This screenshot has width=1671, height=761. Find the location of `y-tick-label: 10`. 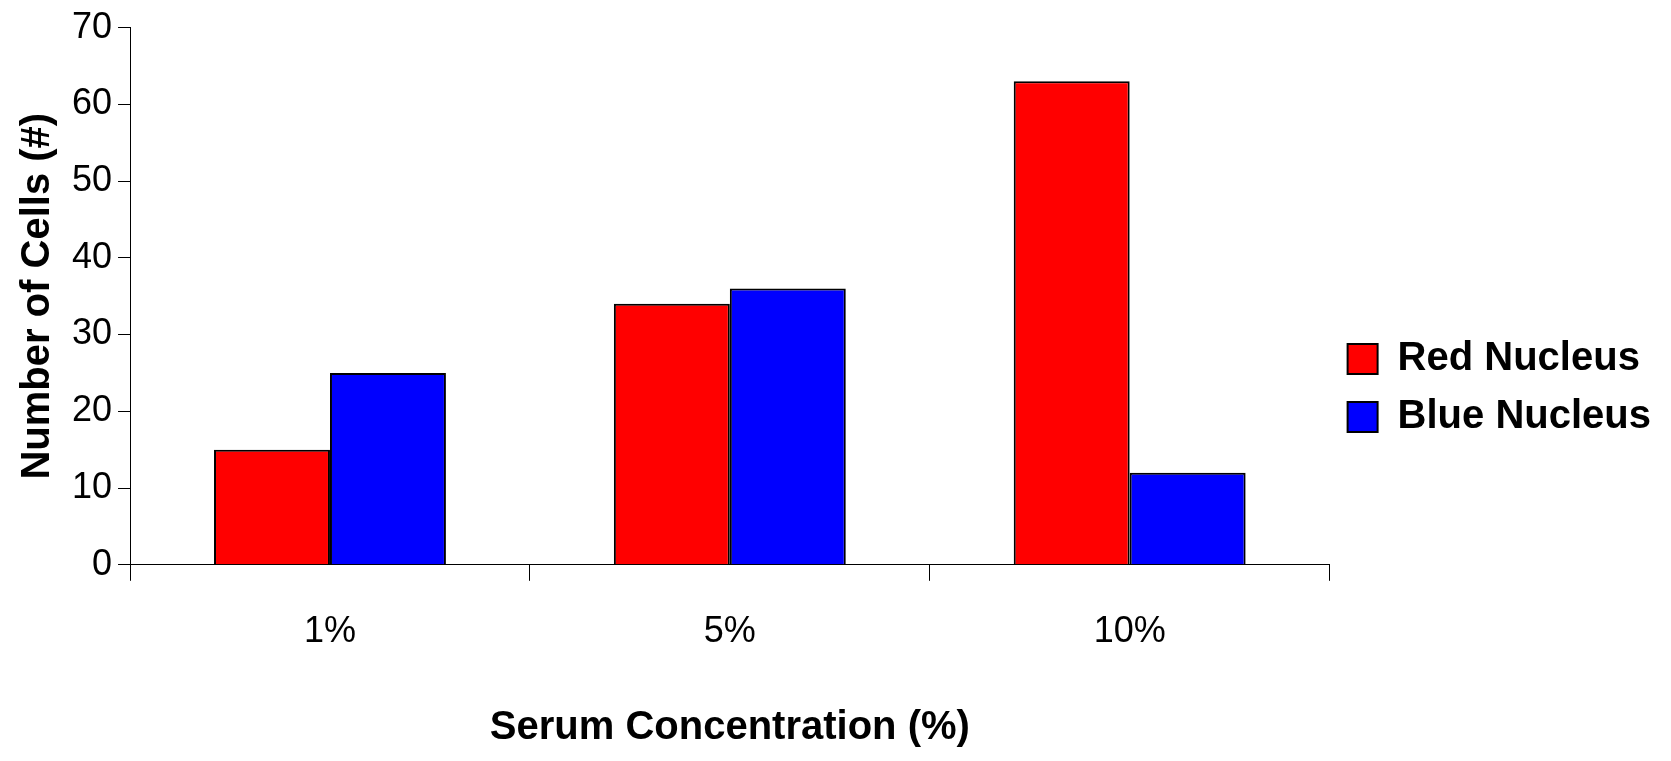

y-tick-label: 10 is located at coordinates (92, 485).